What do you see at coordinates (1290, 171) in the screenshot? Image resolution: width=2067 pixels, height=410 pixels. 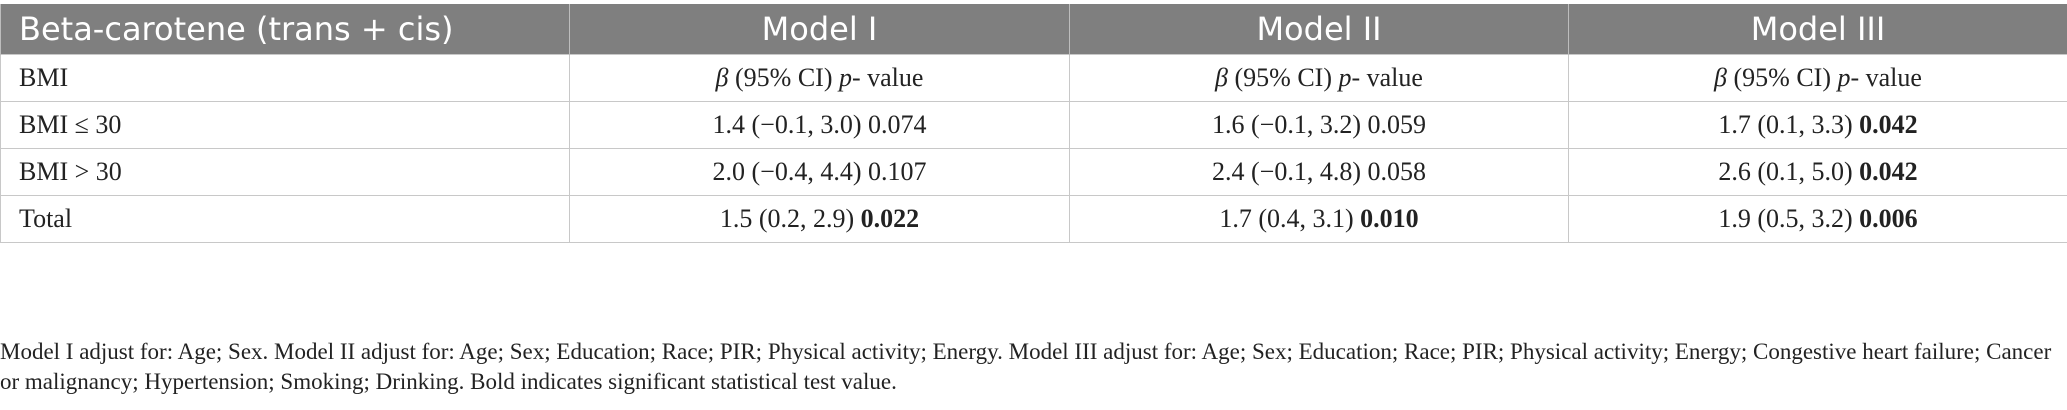 I see `estimate-text: 2.4 (−0.1, 4.8)` at bounding box center [1290, 171].